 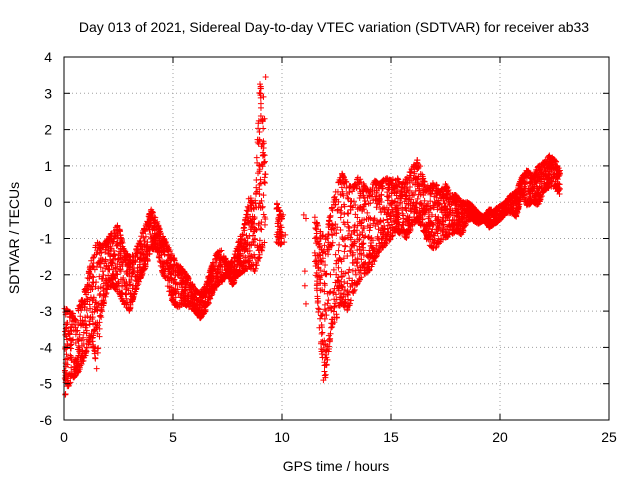 I want to click on x-tick-label: 0, so click(x=64, y=437).